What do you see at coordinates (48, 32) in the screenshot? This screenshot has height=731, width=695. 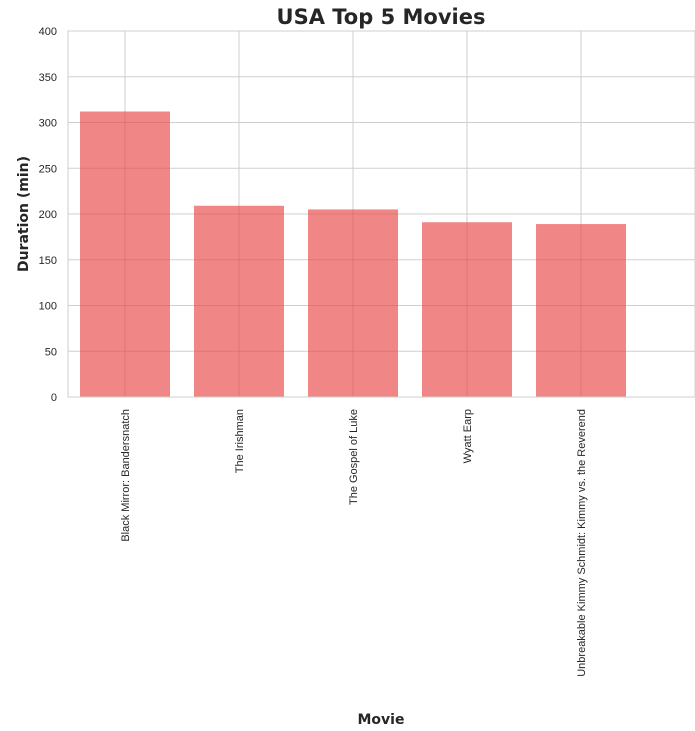 I see `y-tick-label: 400` at bounding box center [48, 32].